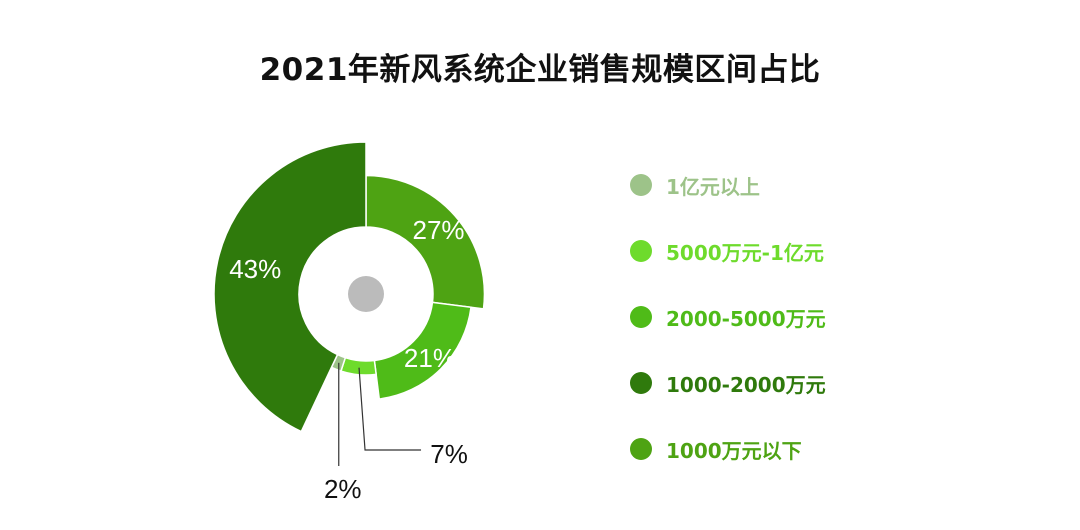  What do you see at coordinates (430, 358) in the screenshot?
I see `data-label-2: 21%` at bounding box center [430, 358].